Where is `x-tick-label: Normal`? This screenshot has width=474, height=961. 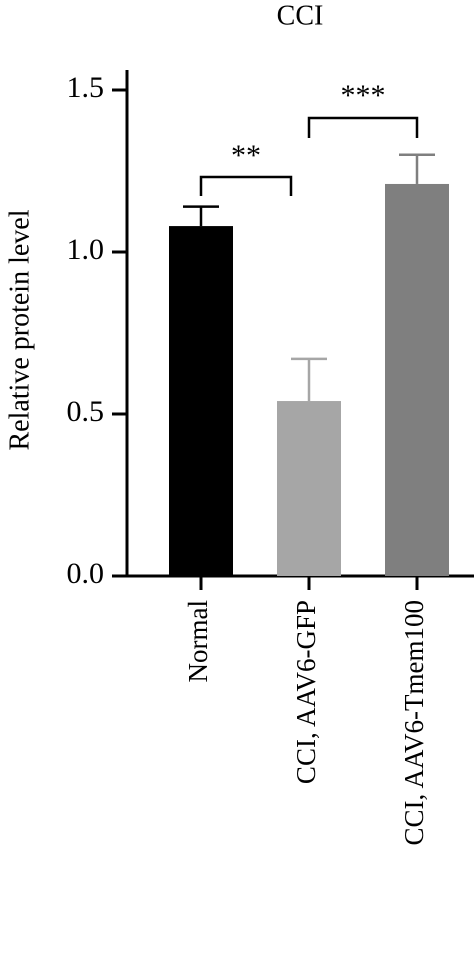
x-tick-label: Normal is located at coordinates (198, 641).